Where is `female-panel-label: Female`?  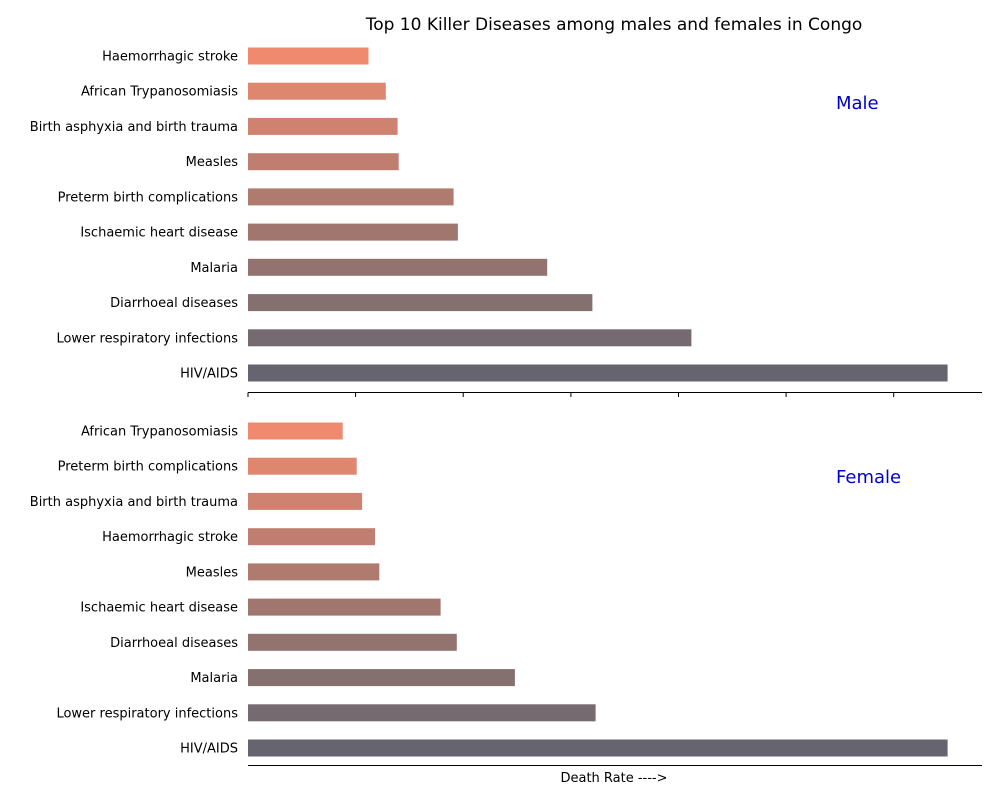
female-panel-label: Female is located at coordinates (868, 477).